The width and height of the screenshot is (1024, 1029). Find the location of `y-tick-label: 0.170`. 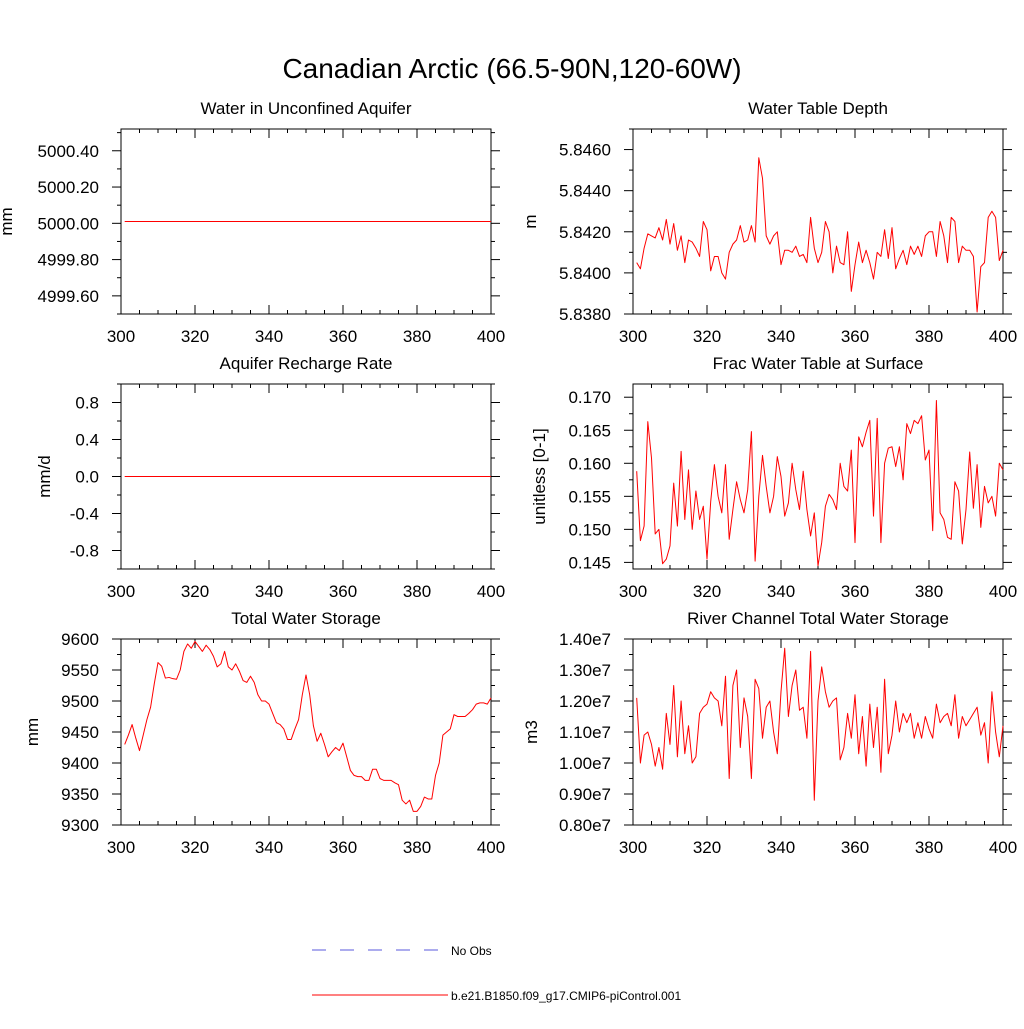

y-tick-label: 0.170 is located at coordinates (589, 397).